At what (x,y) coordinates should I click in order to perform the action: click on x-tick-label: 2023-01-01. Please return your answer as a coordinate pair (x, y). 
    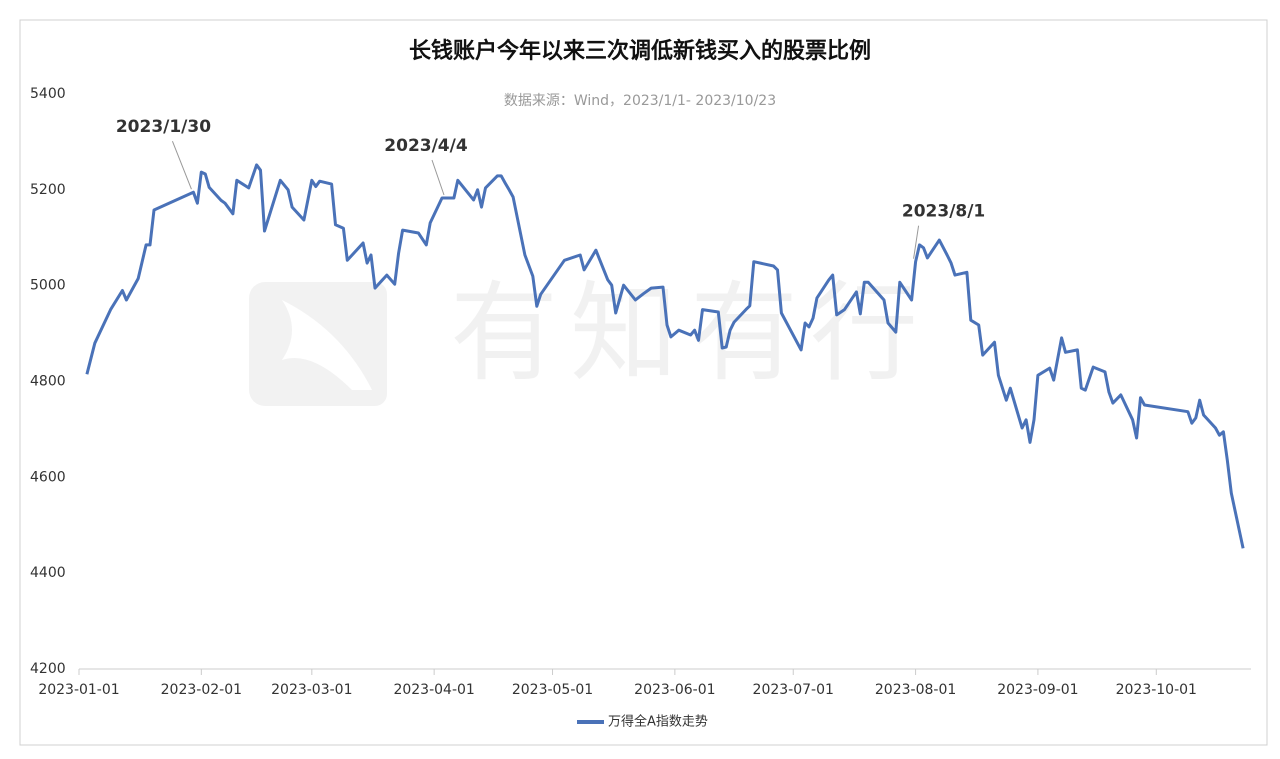
    Looking at the image, I should click on (78, 690).